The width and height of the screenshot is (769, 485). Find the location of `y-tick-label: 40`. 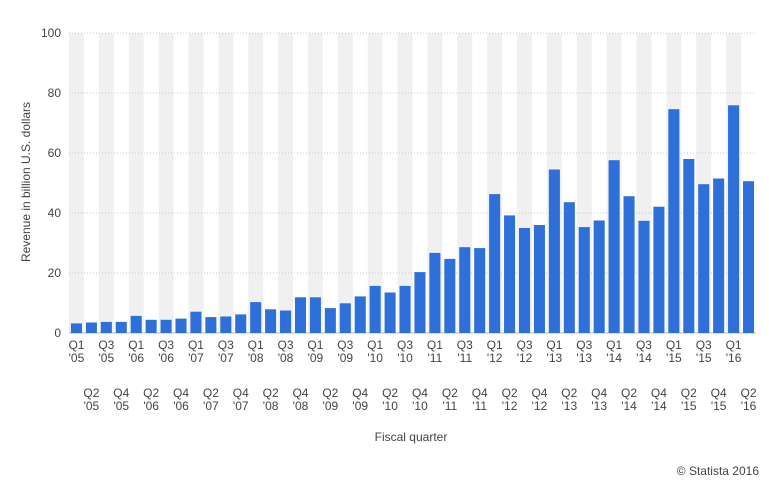

y-tick-label: 40 is located at coordinates (55, 213).